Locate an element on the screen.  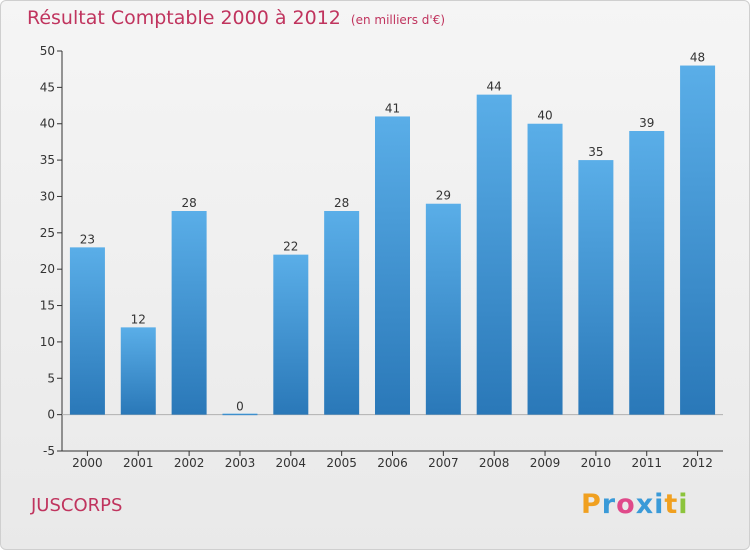
bar-2003 is located at coordinates (240, 414).